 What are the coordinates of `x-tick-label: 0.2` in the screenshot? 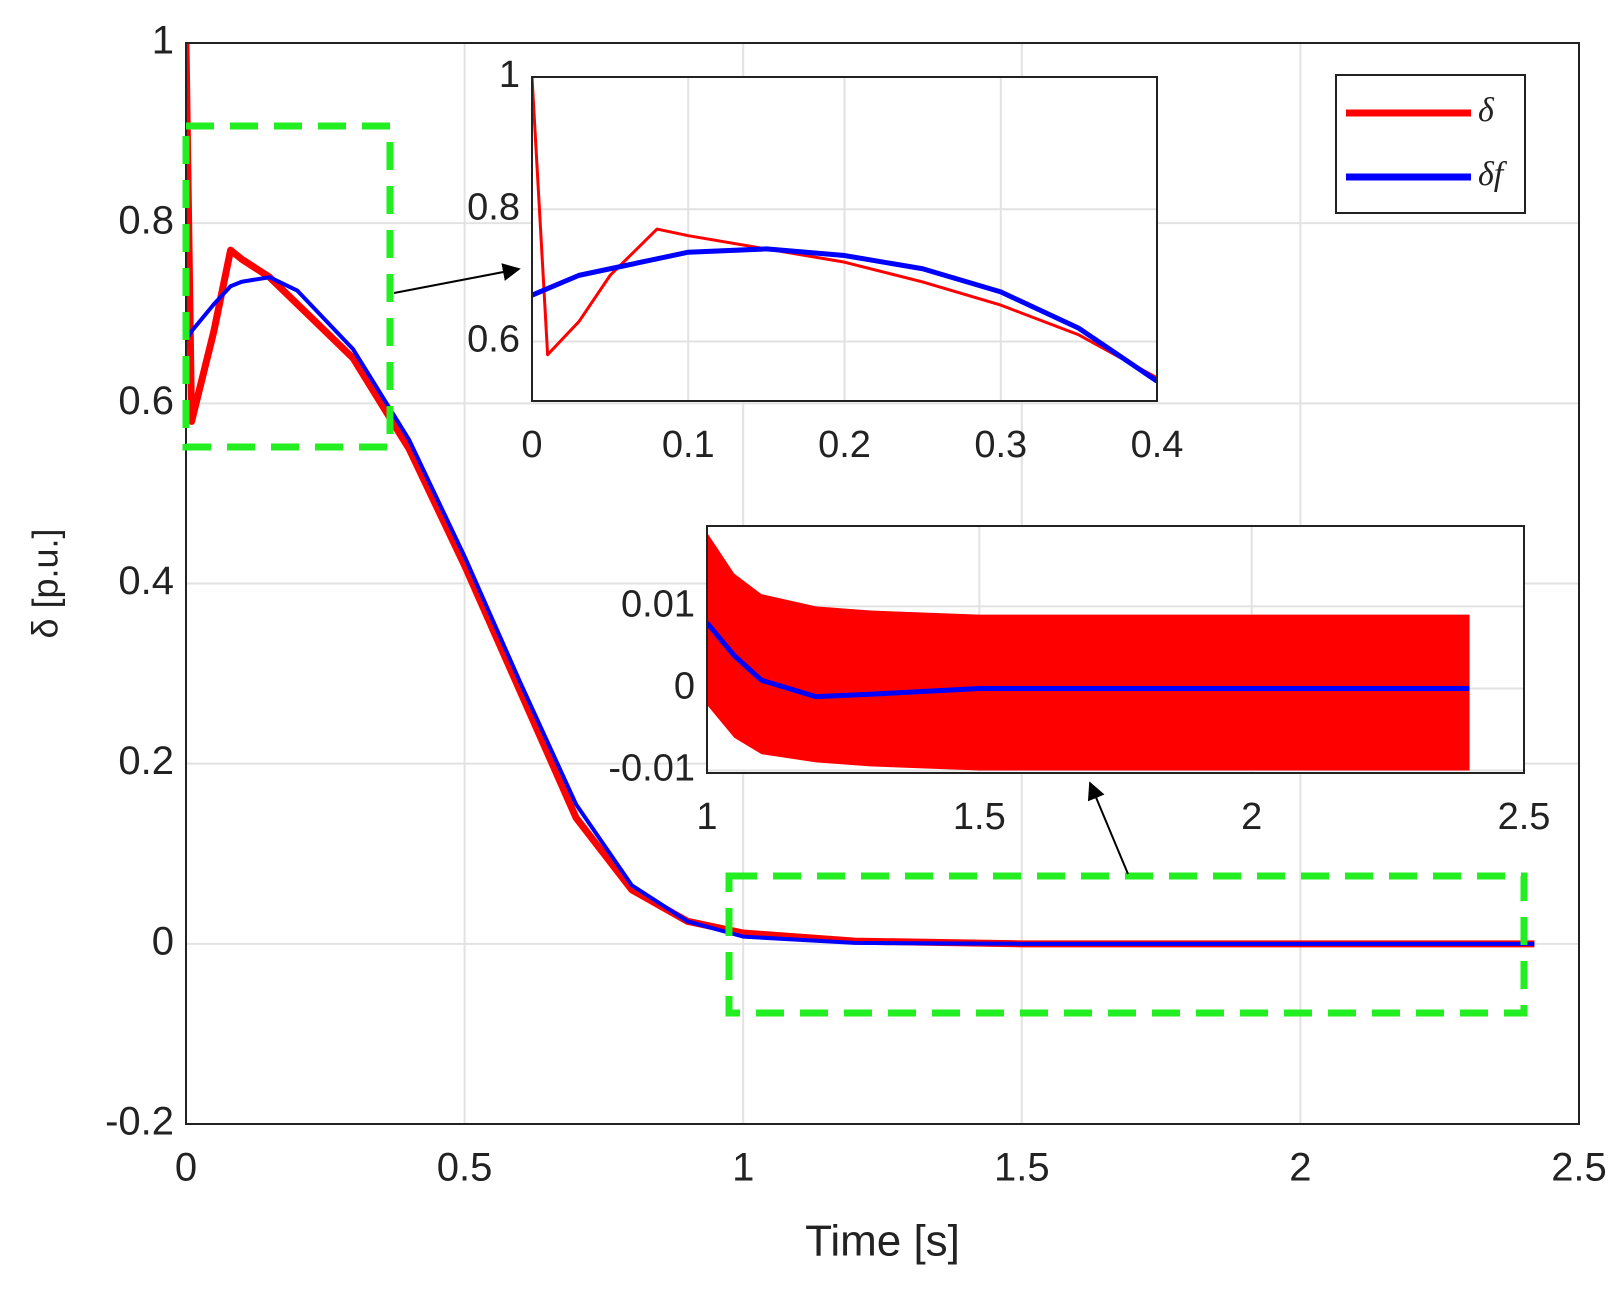 It's located at (844, 445).